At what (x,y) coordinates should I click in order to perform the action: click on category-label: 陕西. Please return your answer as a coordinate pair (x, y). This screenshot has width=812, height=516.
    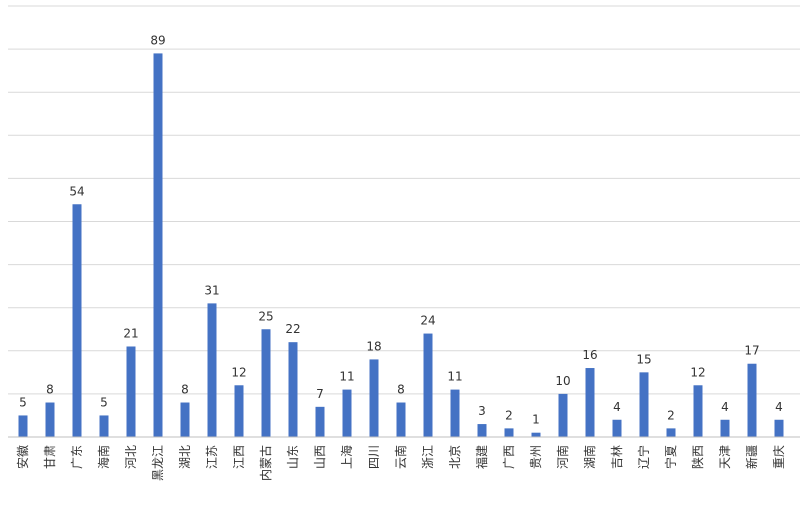
    Looking at the image, I should click on (697, 457).